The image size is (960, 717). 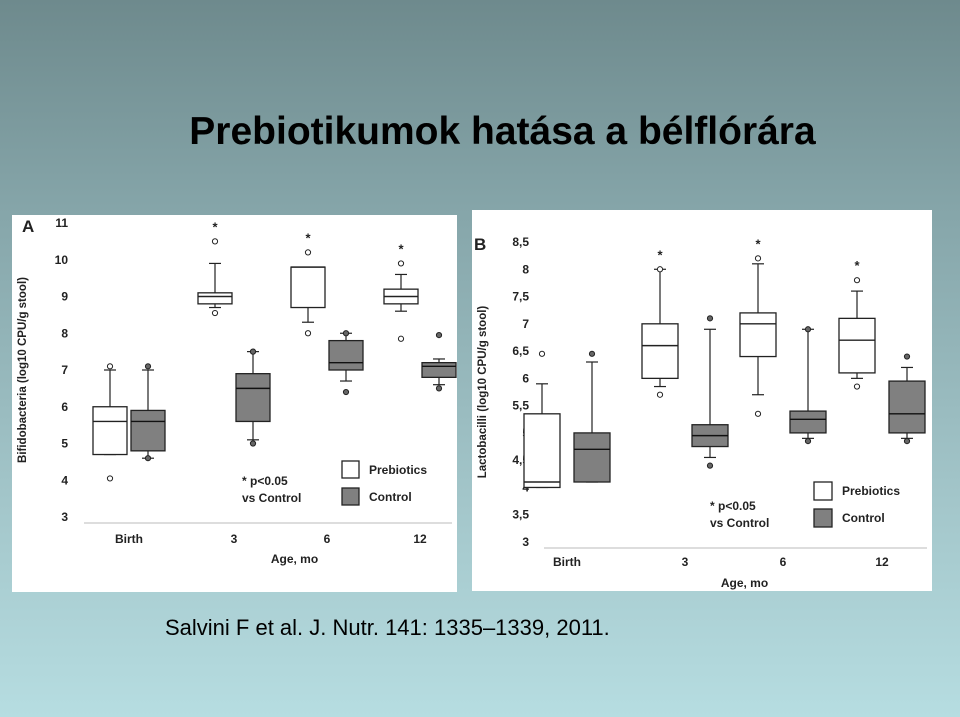 What do you see at coordinates (23, 370) in the screenshot?
I see `y-axis-label: Bifidobacteria (log10 CPU/g stool)` at bounding box center [23, 370].